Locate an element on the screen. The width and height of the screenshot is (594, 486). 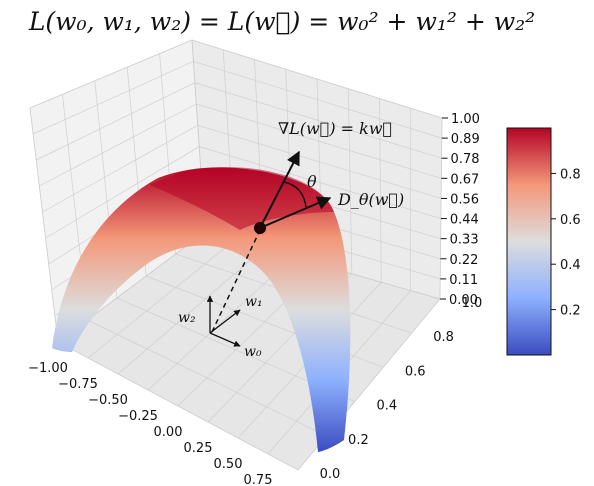
x-tick-label: 0.50 is located at coordinates (228, 464).